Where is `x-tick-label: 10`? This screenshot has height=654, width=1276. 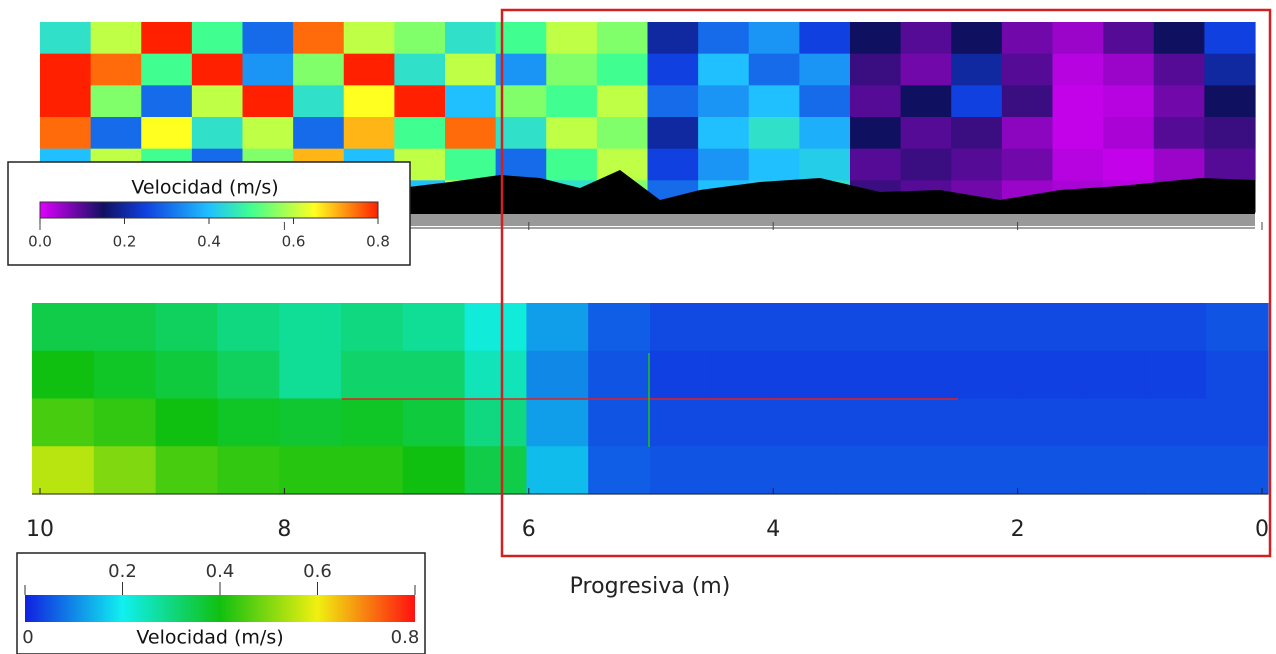 x-tick-label: 10 is located at coordinates (40, 529).